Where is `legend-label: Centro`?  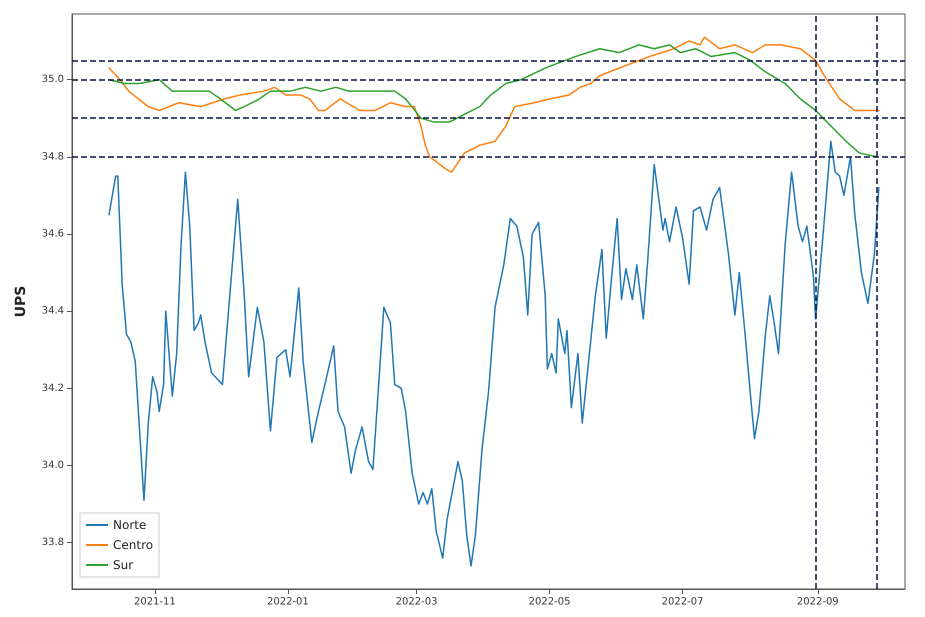 legend-label: Centro is located at coordinates (133, 545).